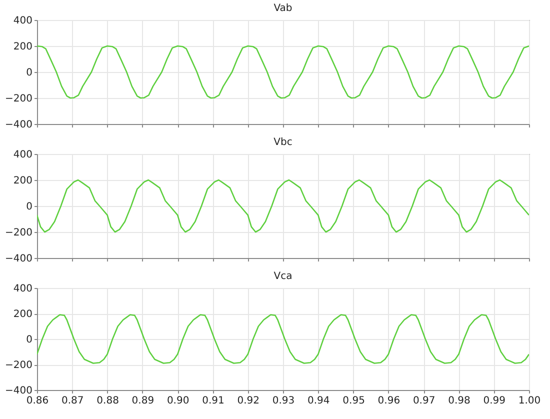 This screenshot has width=550, height=419. I want to click on x-tick-label: 0.89, so click(143, 401).